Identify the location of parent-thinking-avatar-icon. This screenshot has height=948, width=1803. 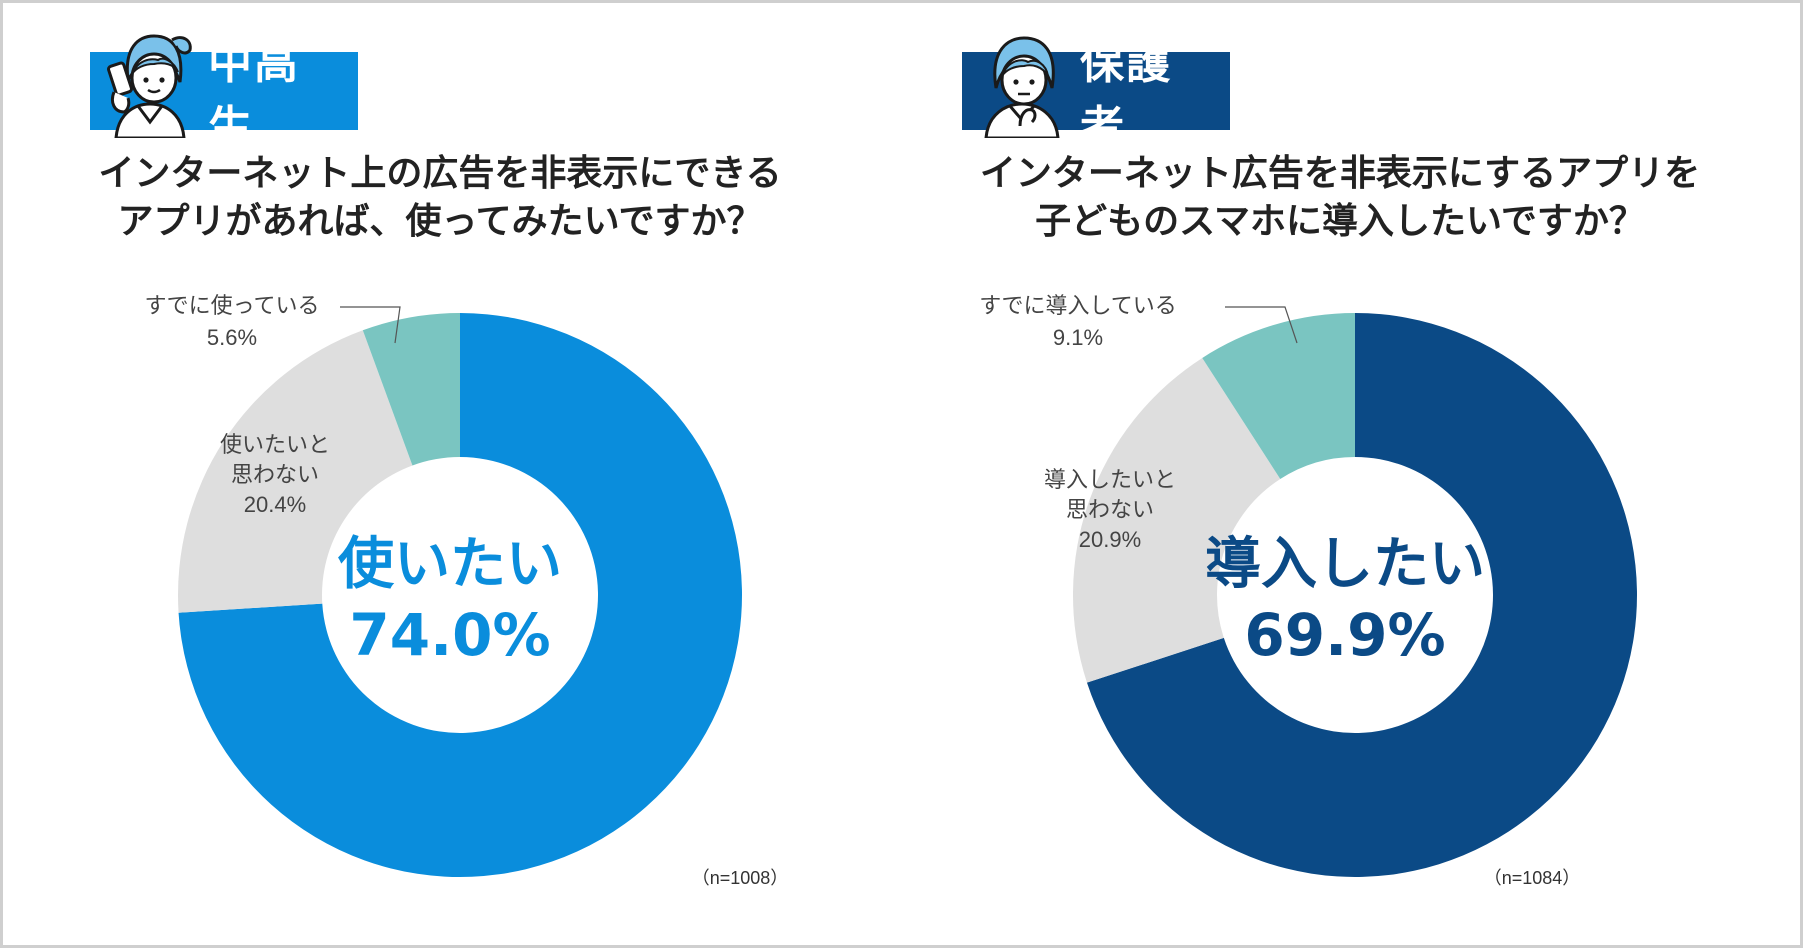
(1022, 87).